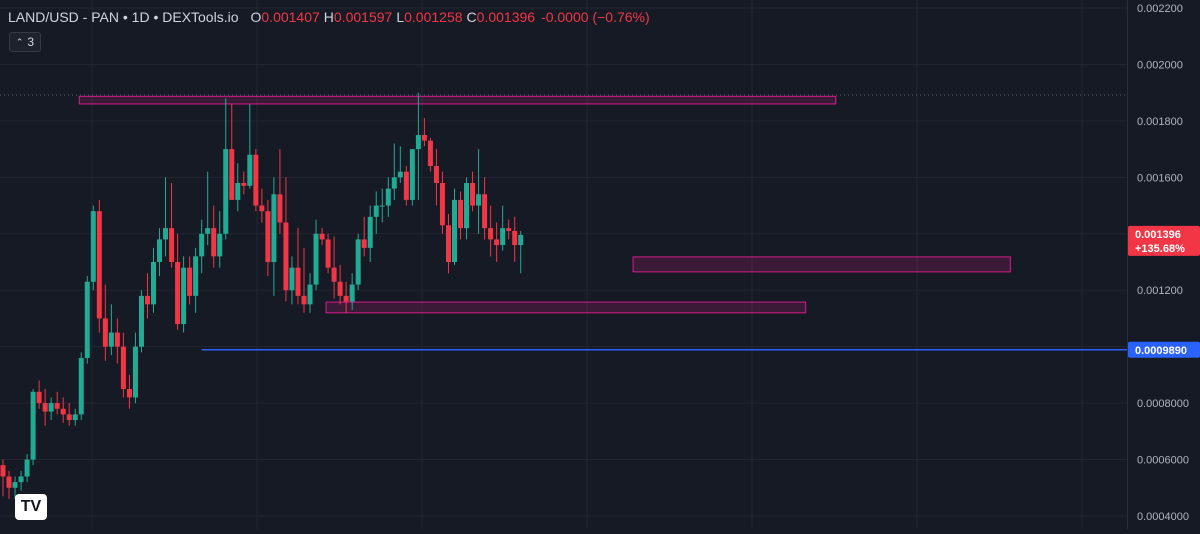  Describe the element at coordinates (400, 17) in the screenshot. I see `low-label: L` at that location.